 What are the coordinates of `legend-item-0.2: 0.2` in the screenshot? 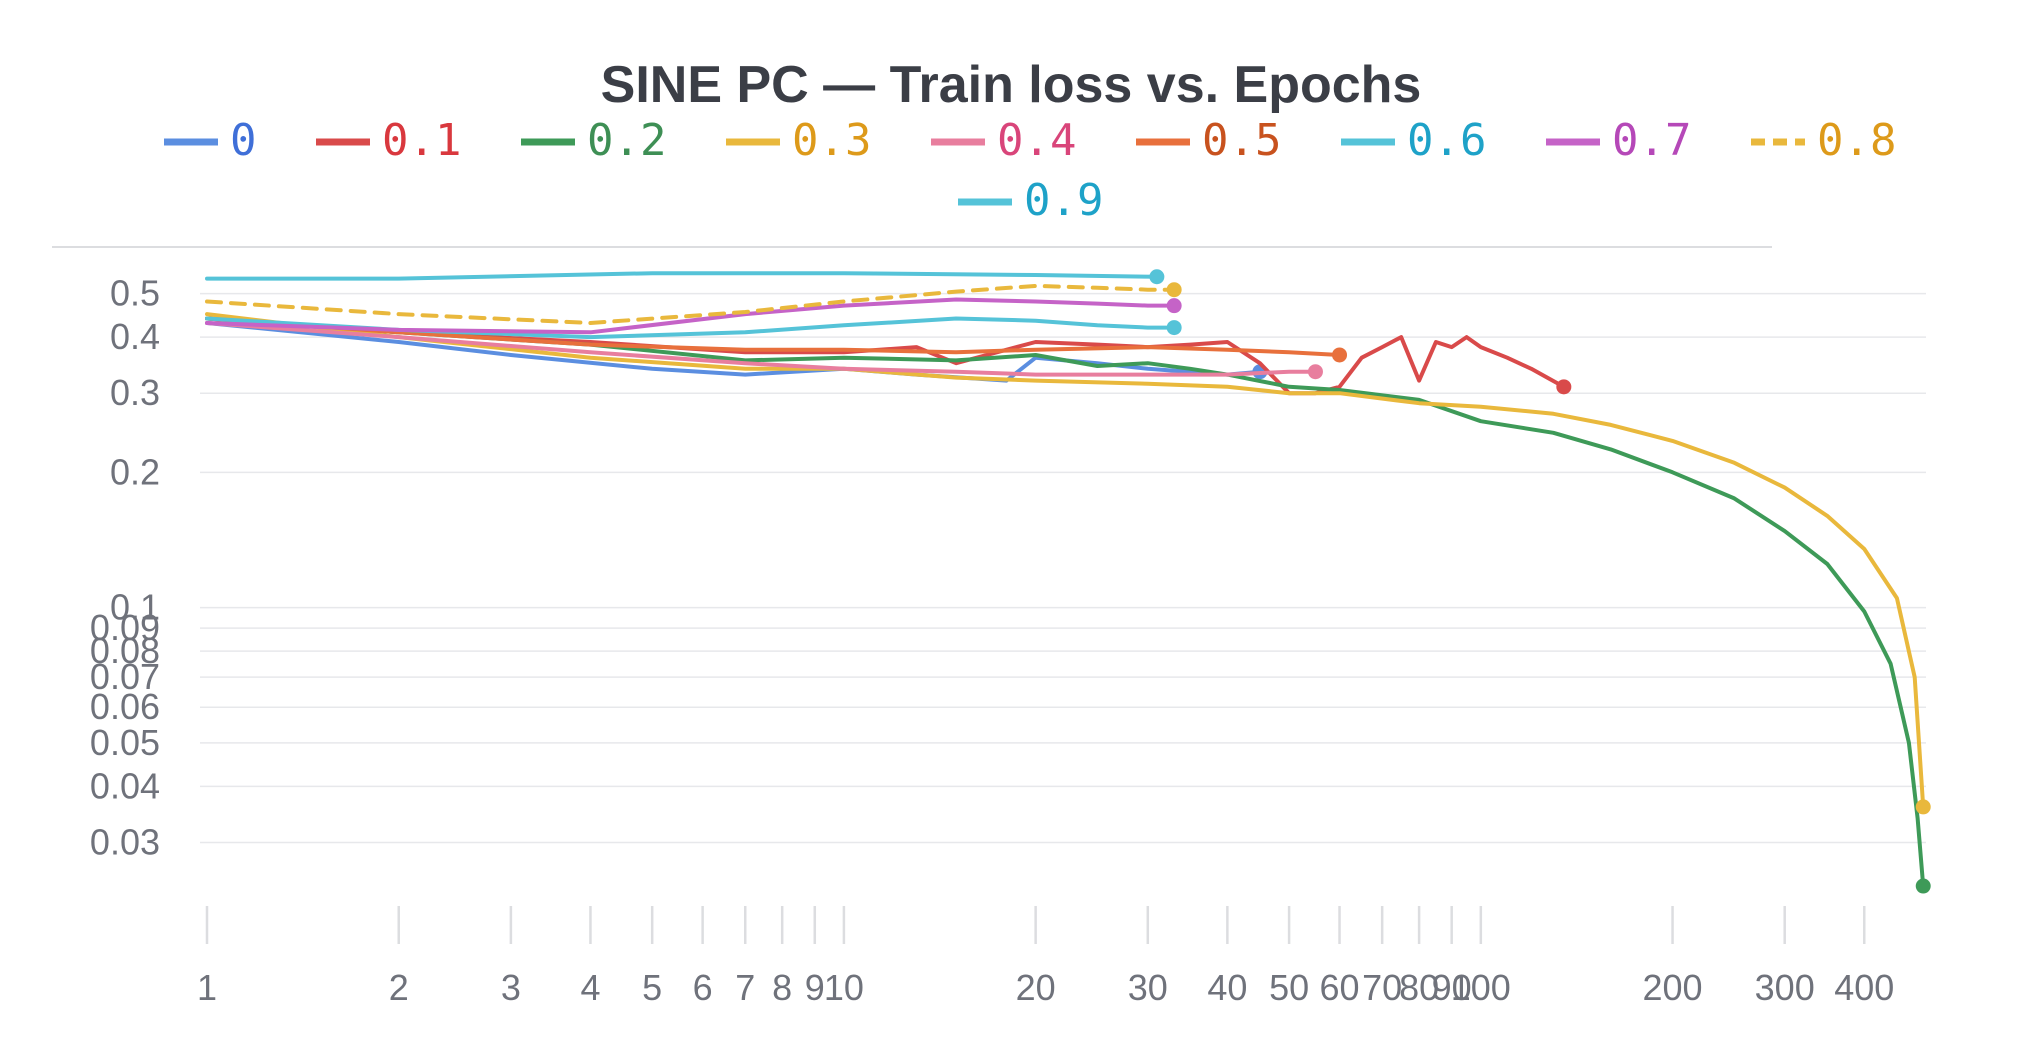 It's located at (593, 140).